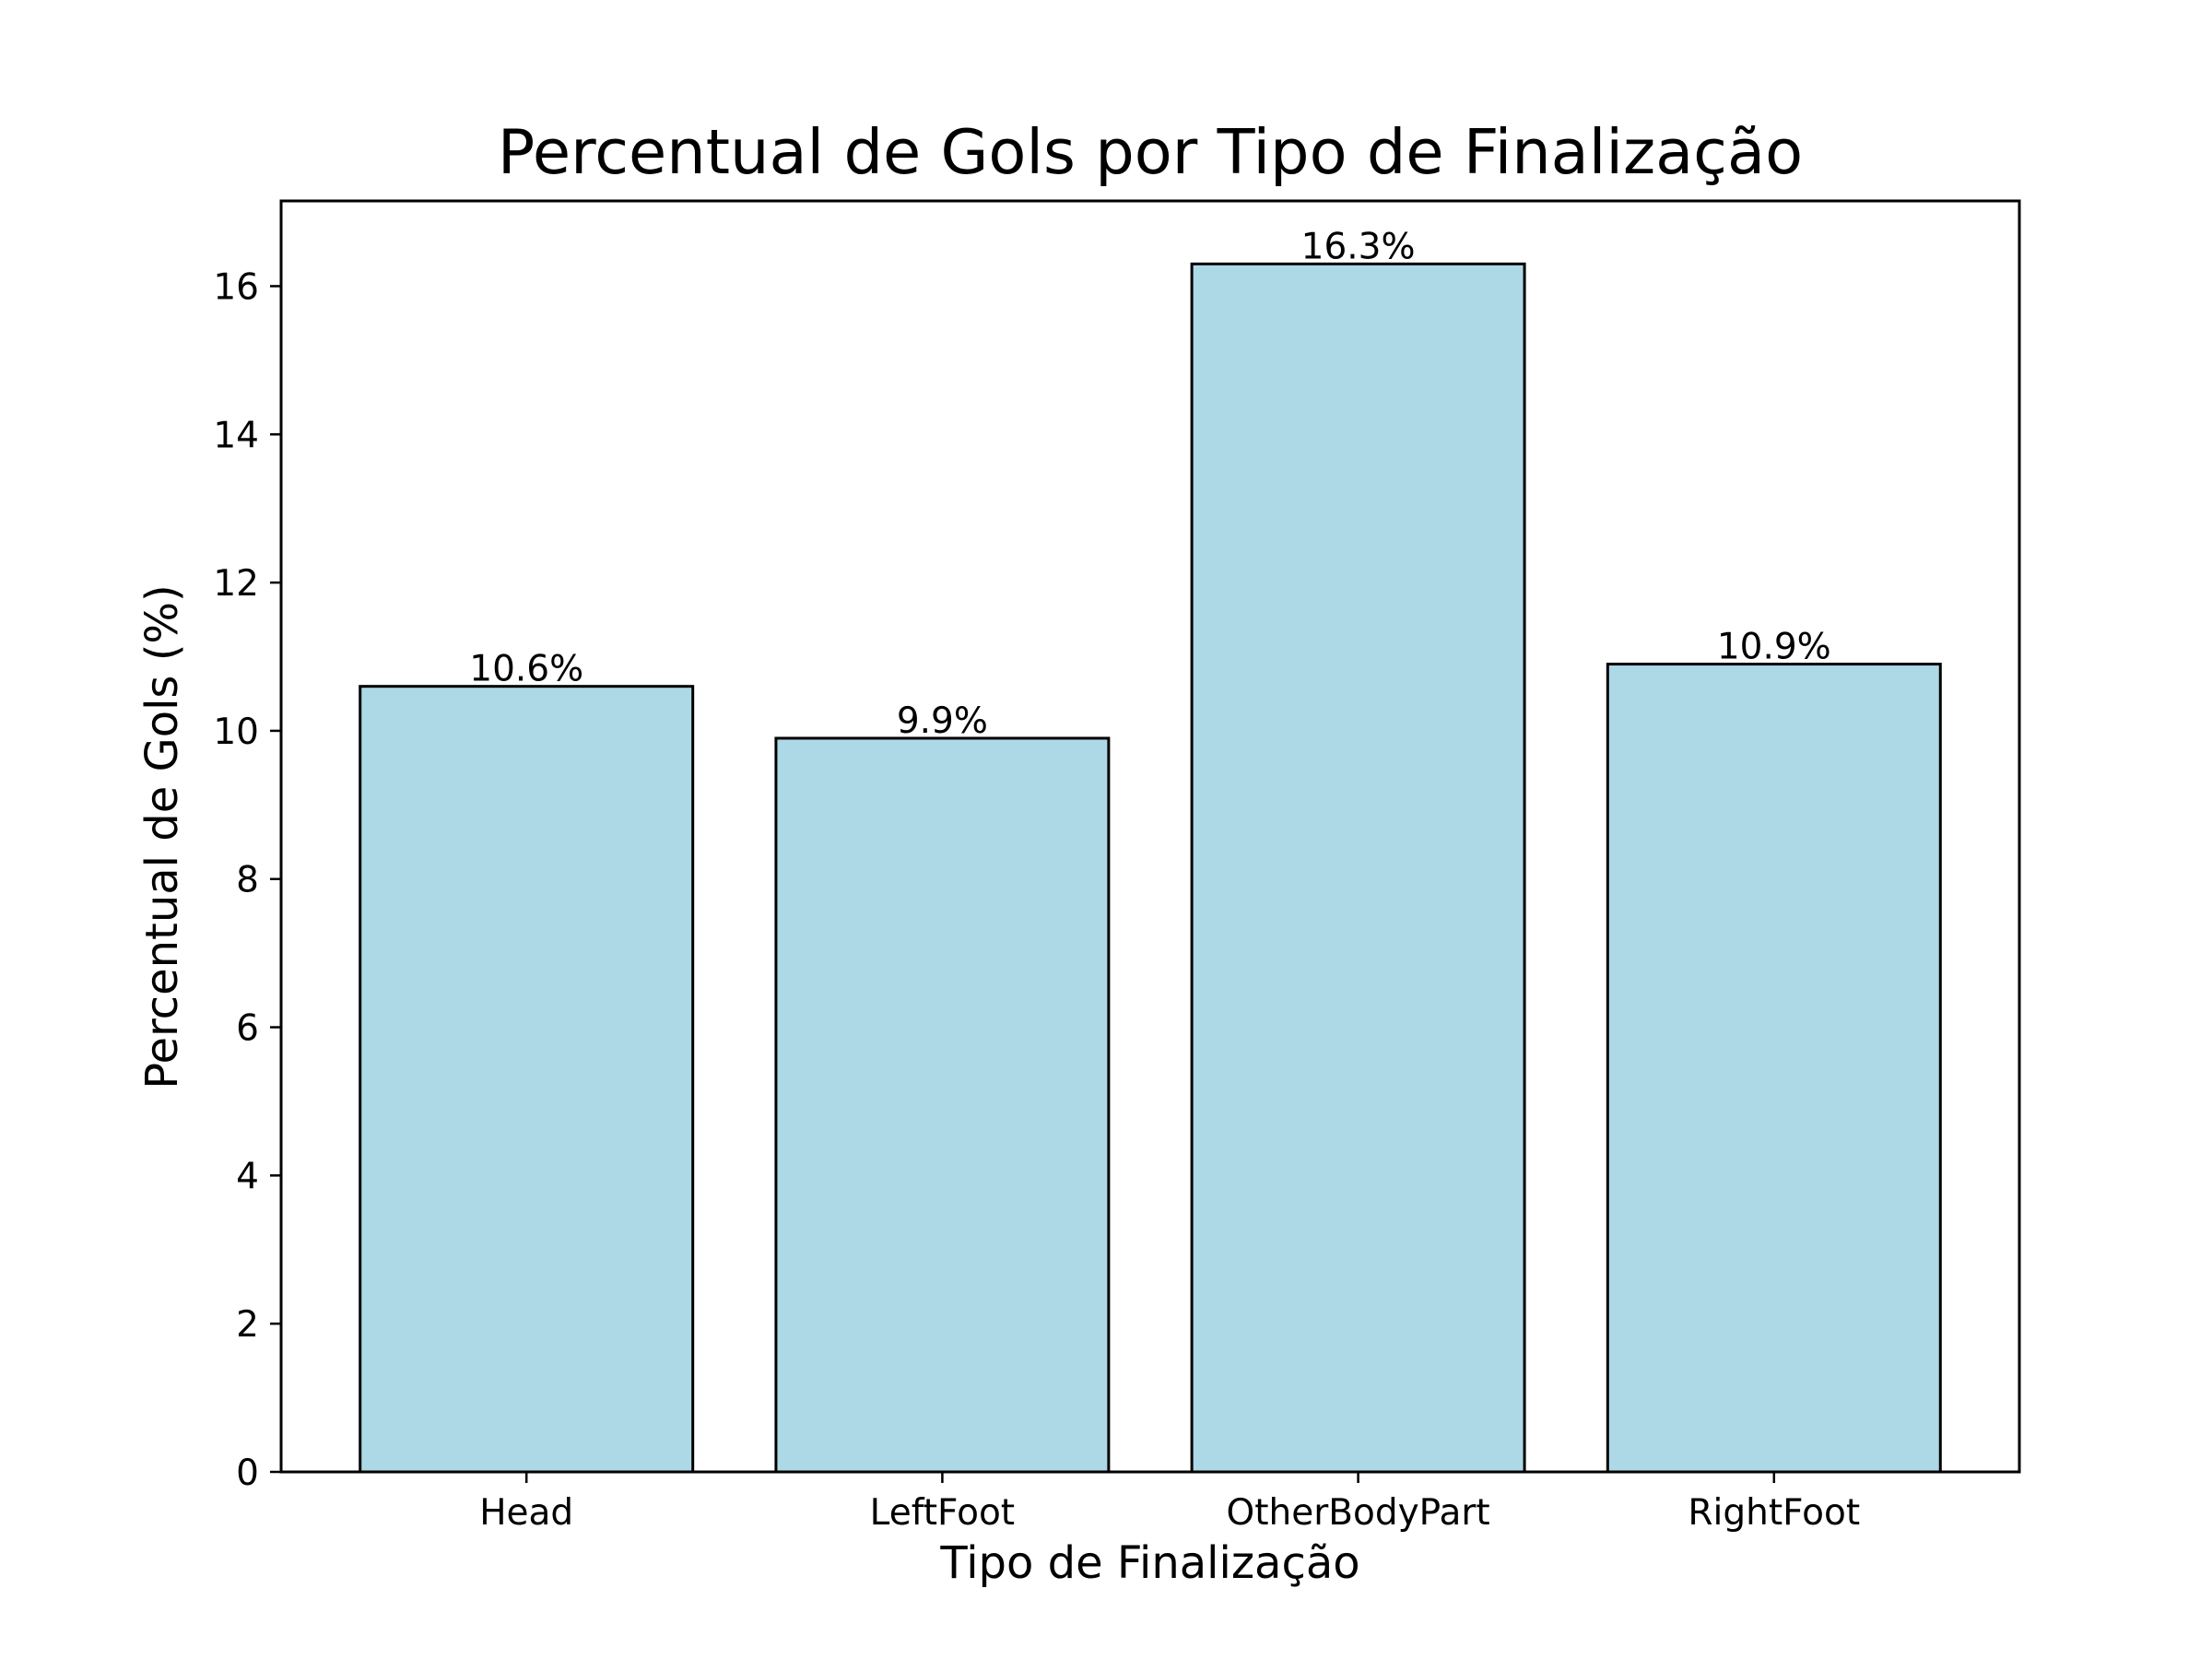 Image resolution: width=2212 pixels, height=1659 pixels. Describe the element at coordinates (247, 1176) in the screenshot. I see `y-tick-label: 4` at that location.